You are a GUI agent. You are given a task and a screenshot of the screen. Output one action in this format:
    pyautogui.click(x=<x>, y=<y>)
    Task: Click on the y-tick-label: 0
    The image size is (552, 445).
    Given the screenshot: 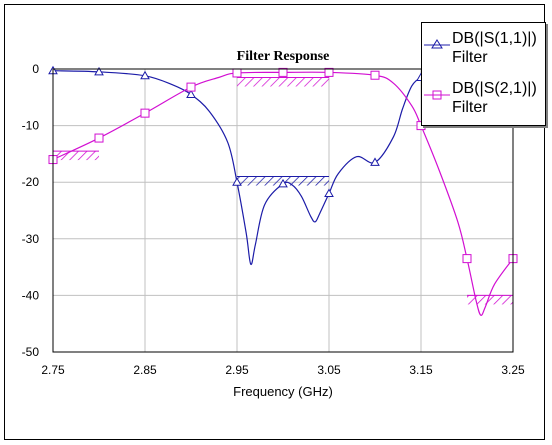 What is the action you would take?
    pyautogui.click(x=35, y=69)
    